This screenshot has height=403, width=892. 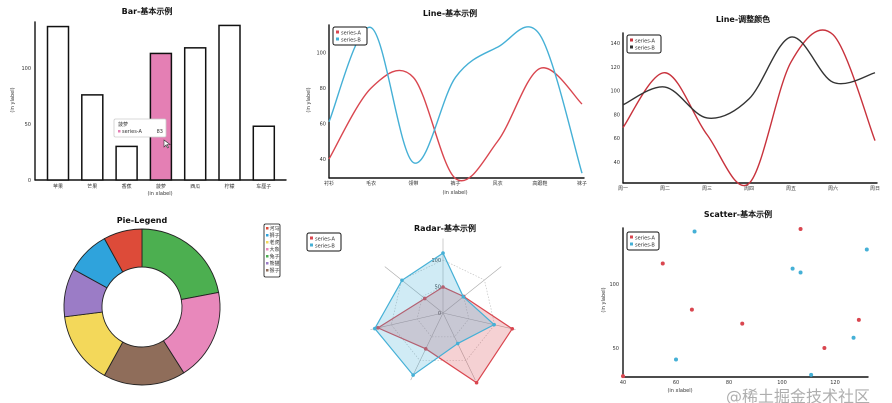 What do you see at coordinates (161, 186) in the screenshot?
I see `x-tick-label: 菠萝` at bounding box center [161, 186].